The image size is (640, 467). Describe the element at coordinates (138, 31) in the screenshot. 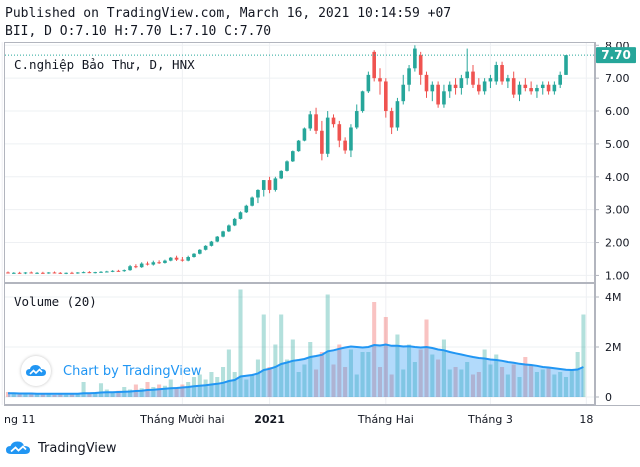

I see `ohlc-line: BII, D O:7.10 H:7.70 L:7.10 C:7.70` at that location.